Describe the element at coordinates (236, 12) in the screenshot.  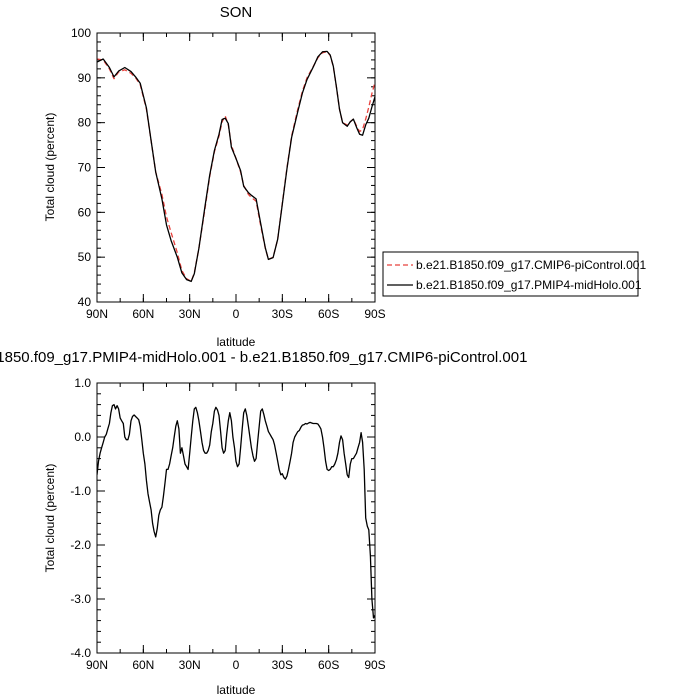
I see `top-chart-title: SON` at that location.